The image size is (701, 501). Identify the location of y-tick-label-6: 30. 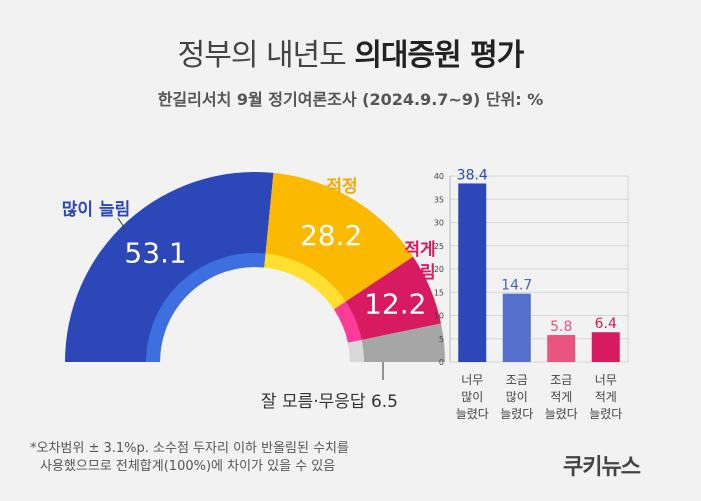
(439, 223).